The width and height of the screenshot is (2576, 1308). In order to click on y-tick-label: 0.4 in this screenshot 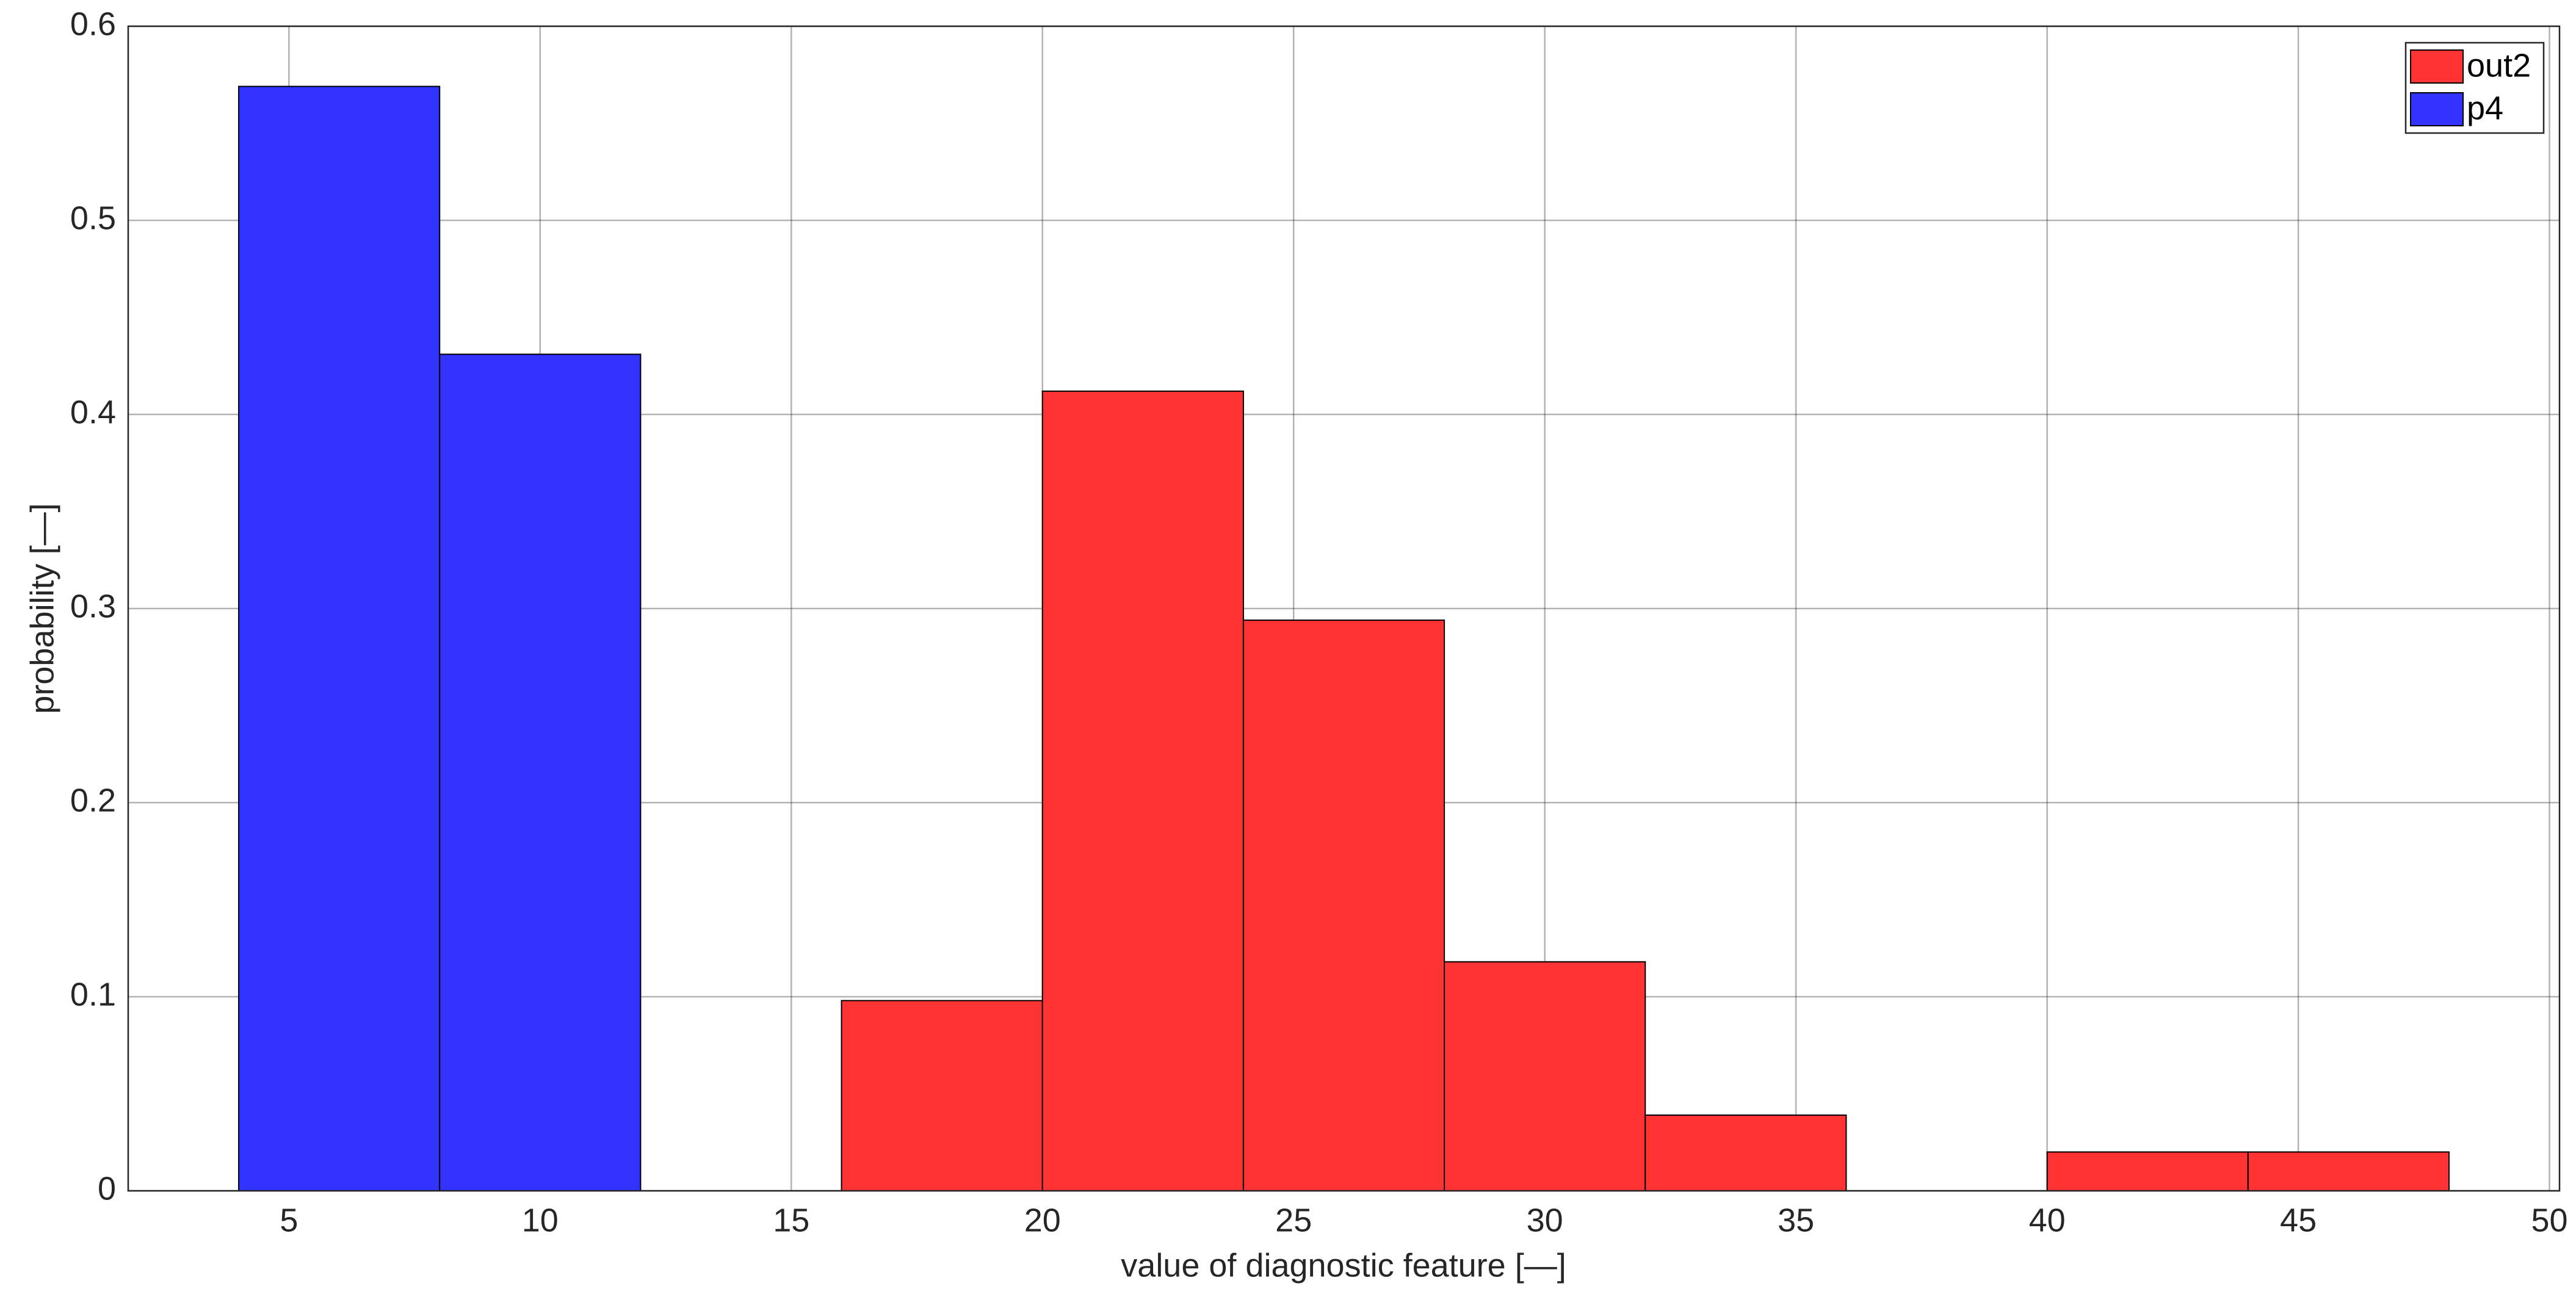, I will do `click(93, 412)`.